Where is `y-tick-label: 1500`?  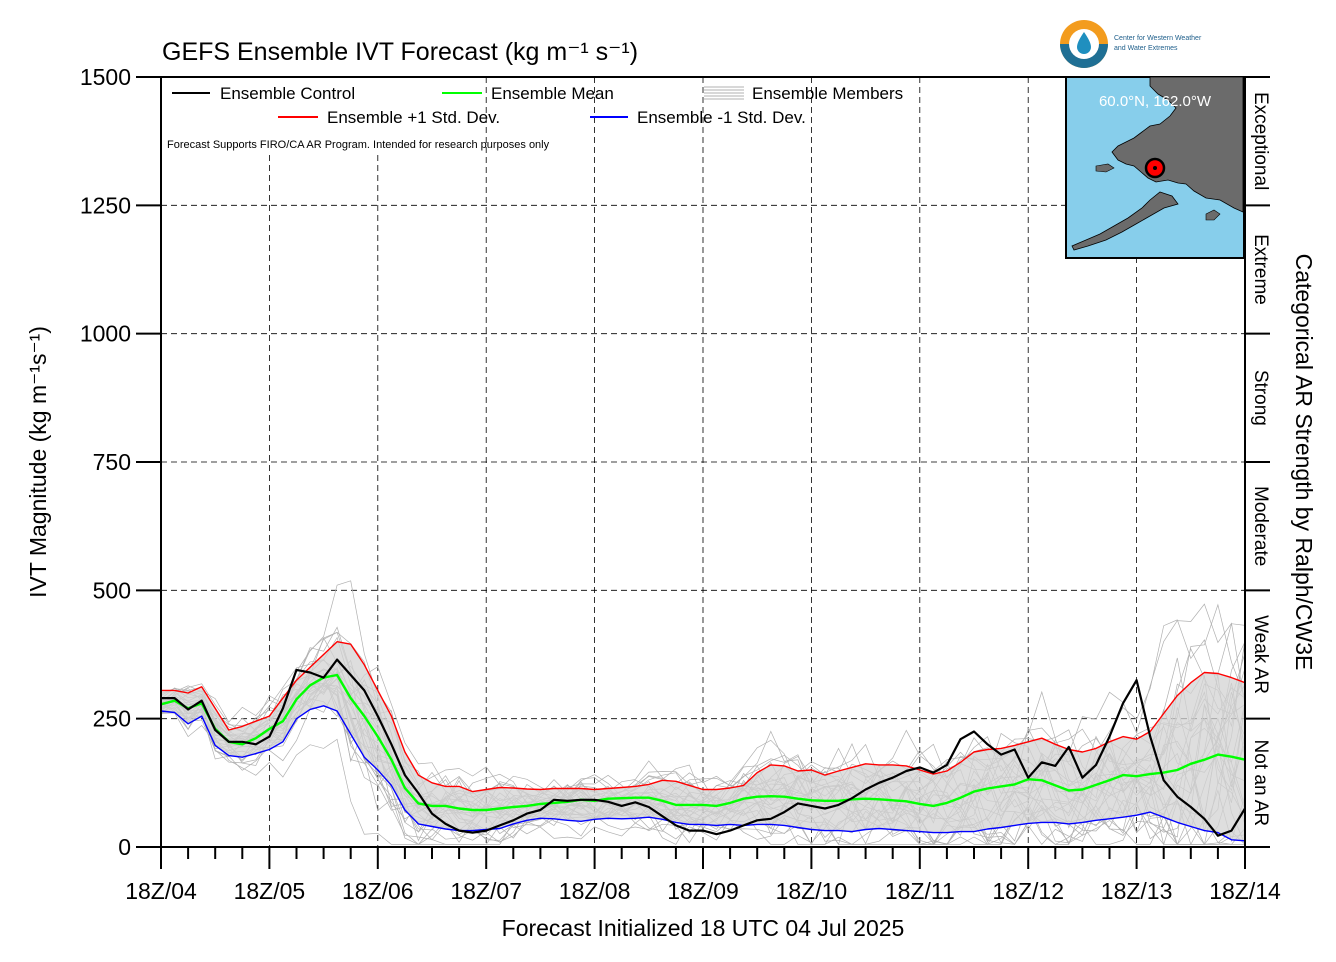
y-tick-label: 1500 is located at coordinates (105, 77).